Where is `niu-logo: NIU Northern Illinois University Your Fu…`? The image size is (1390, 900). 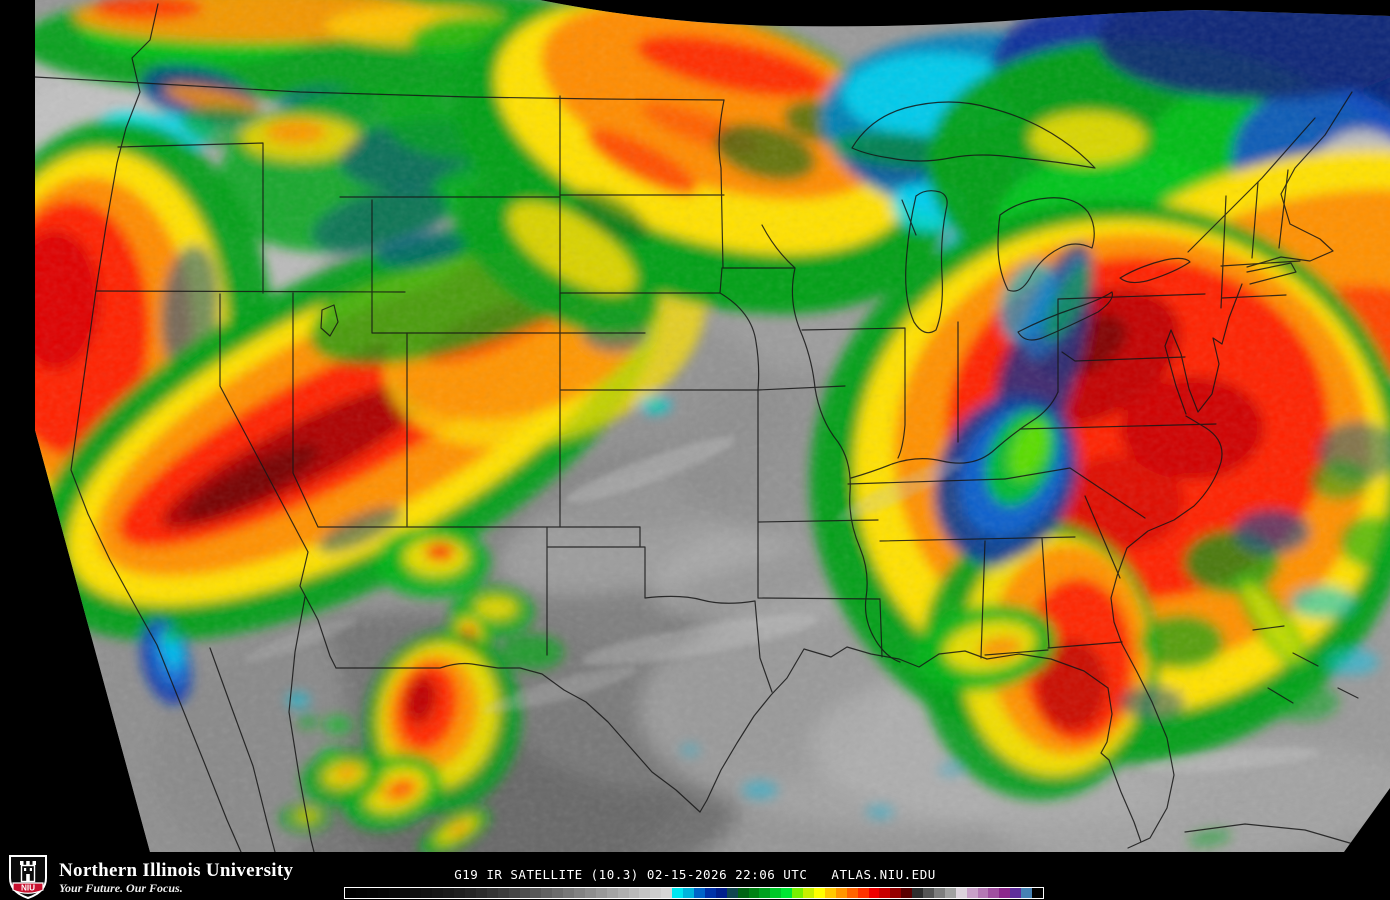 niu-logo: NIU Northern Illinois University Your Fu… is located at coordinates (150, 877).